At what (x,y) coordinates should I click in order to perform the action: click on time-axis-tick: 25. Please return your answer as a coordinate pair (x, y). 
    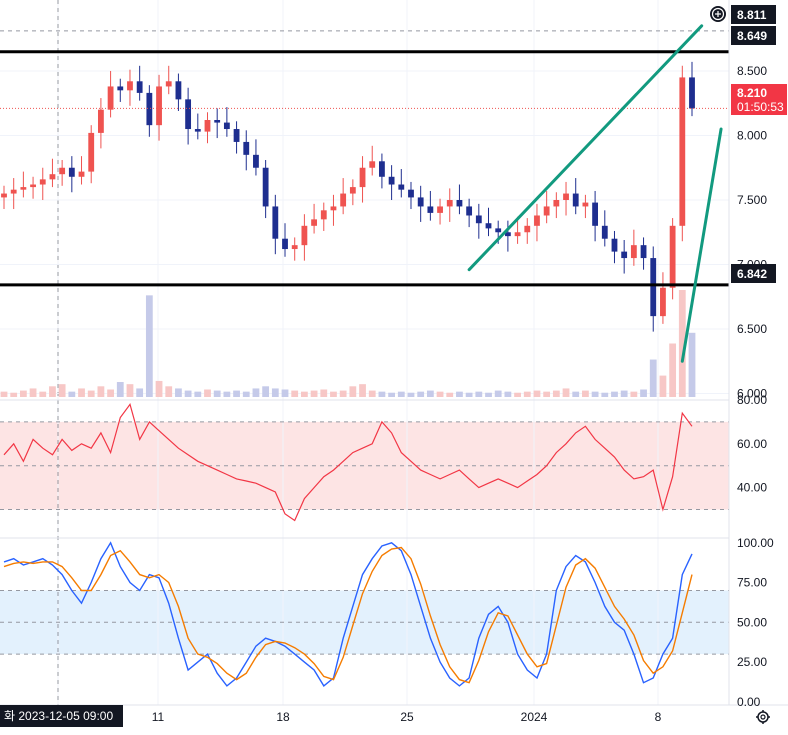
    Looking at the image, I should click on (407, 717).